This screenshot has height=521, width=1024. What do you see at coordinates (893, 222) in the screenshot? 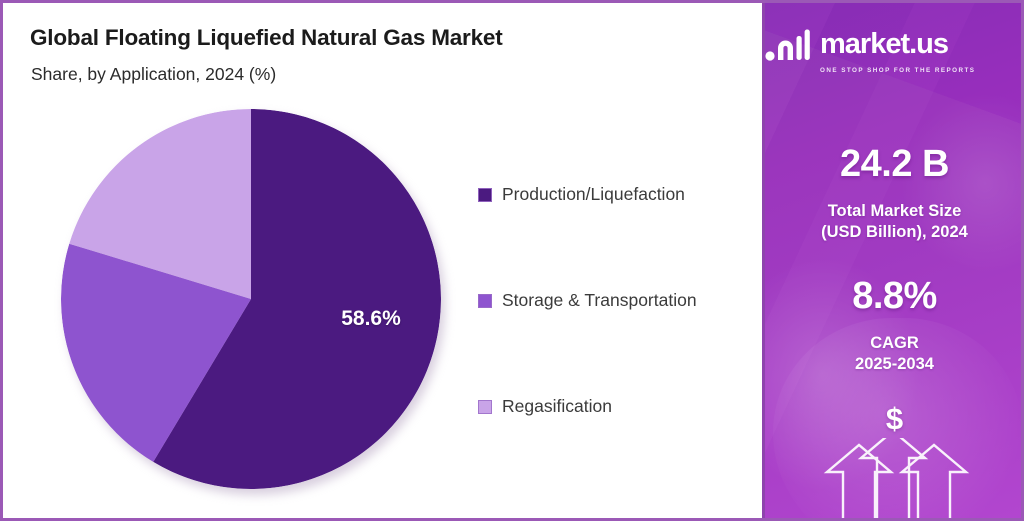
I see `market-size-label: Total Market Size (USD Billion), 2024` at bounding box center [893, 222].